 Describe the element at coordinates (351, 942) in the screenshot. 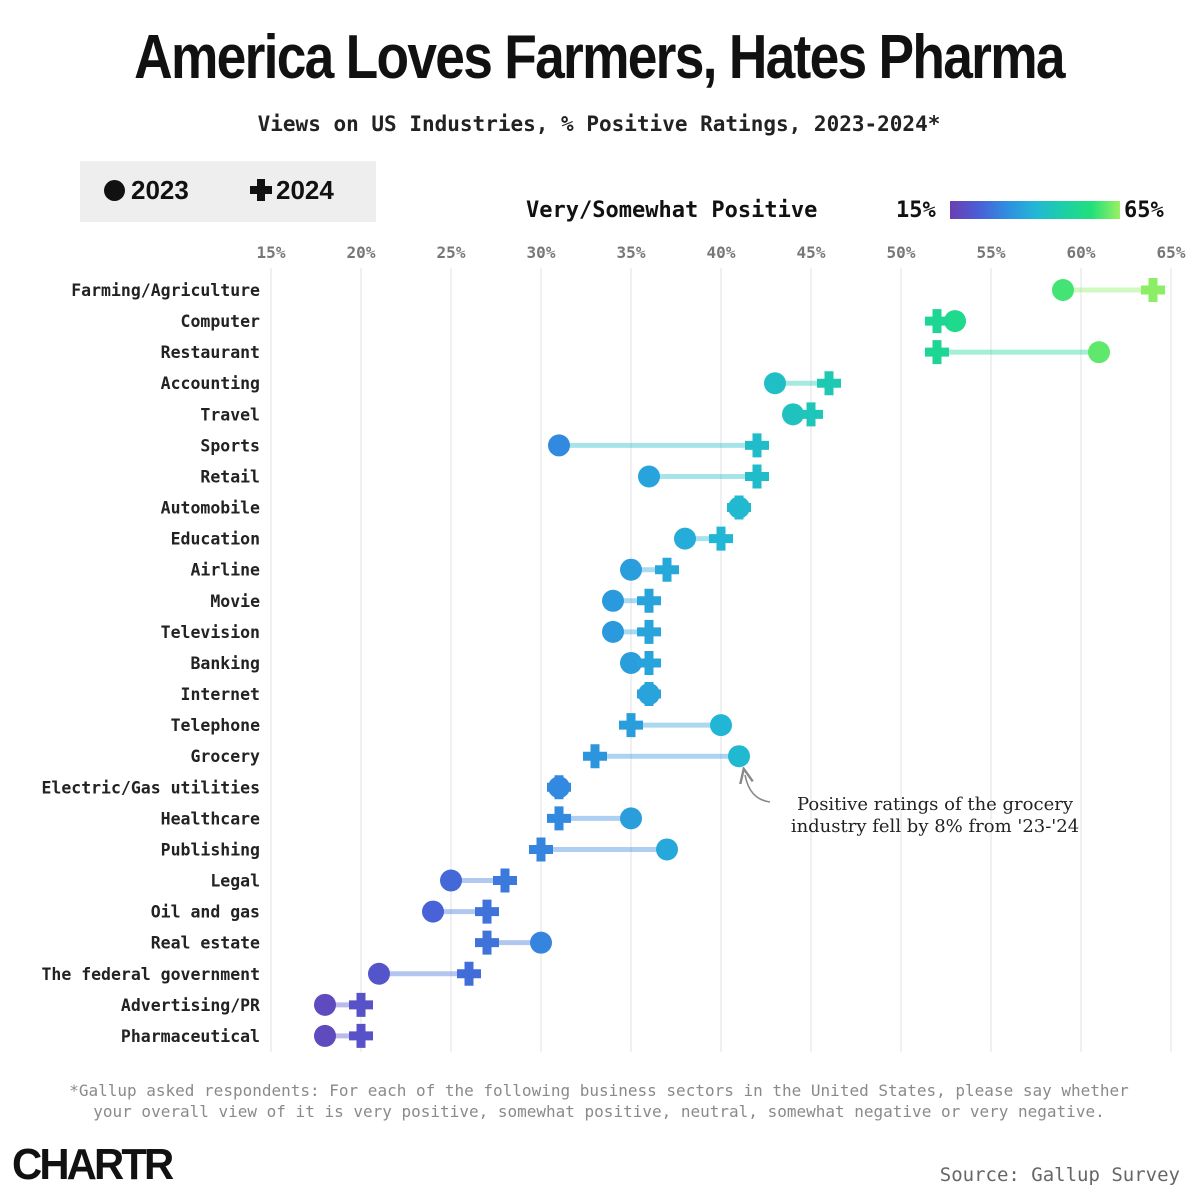

I see `chart-row: Real estate` at that location.